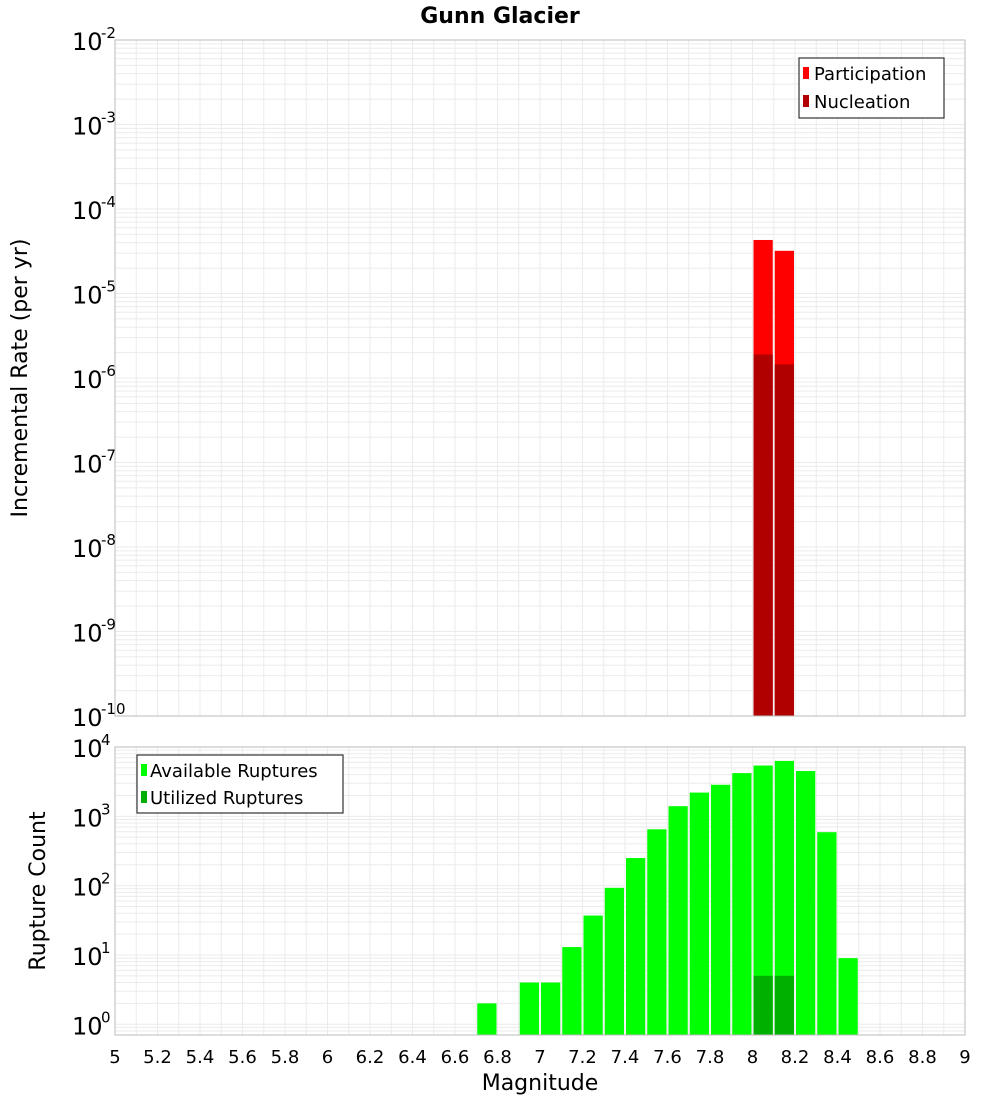 The height and width of the screenshot is (1100, 1000). I want to click on x-tick-label: 6.2, so click(370, 1057).